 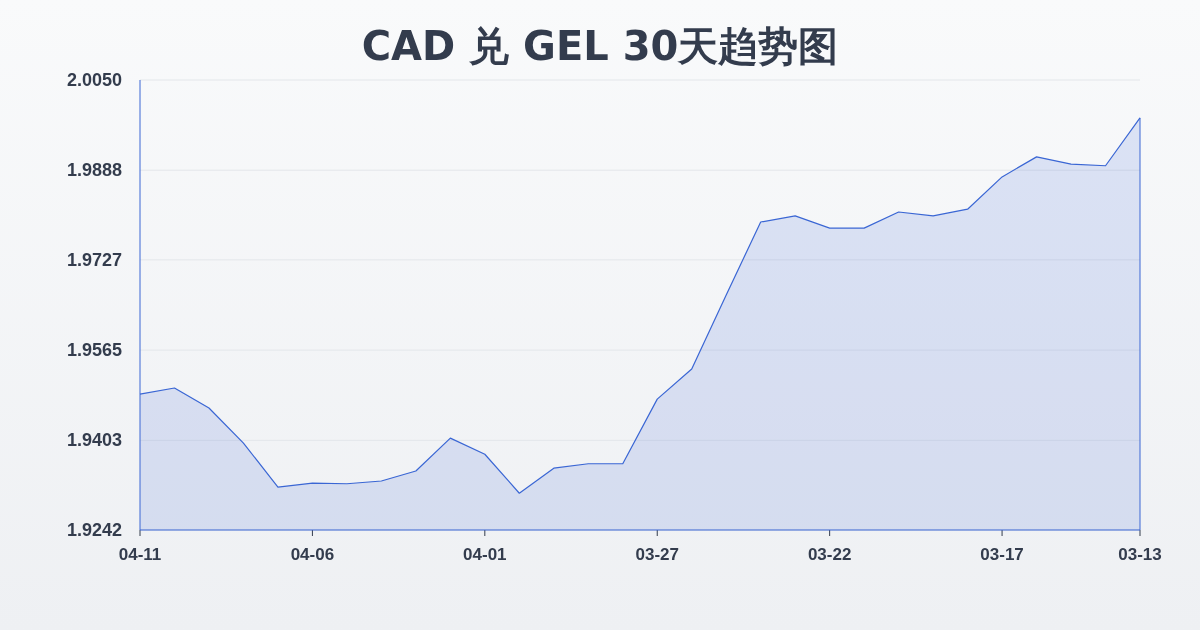 What do you see at coordinates (600, 46) in the screenshot?
I see `chart-title: CAD 兑 GEL 30天趋势图` at bounding box center [600, 46].